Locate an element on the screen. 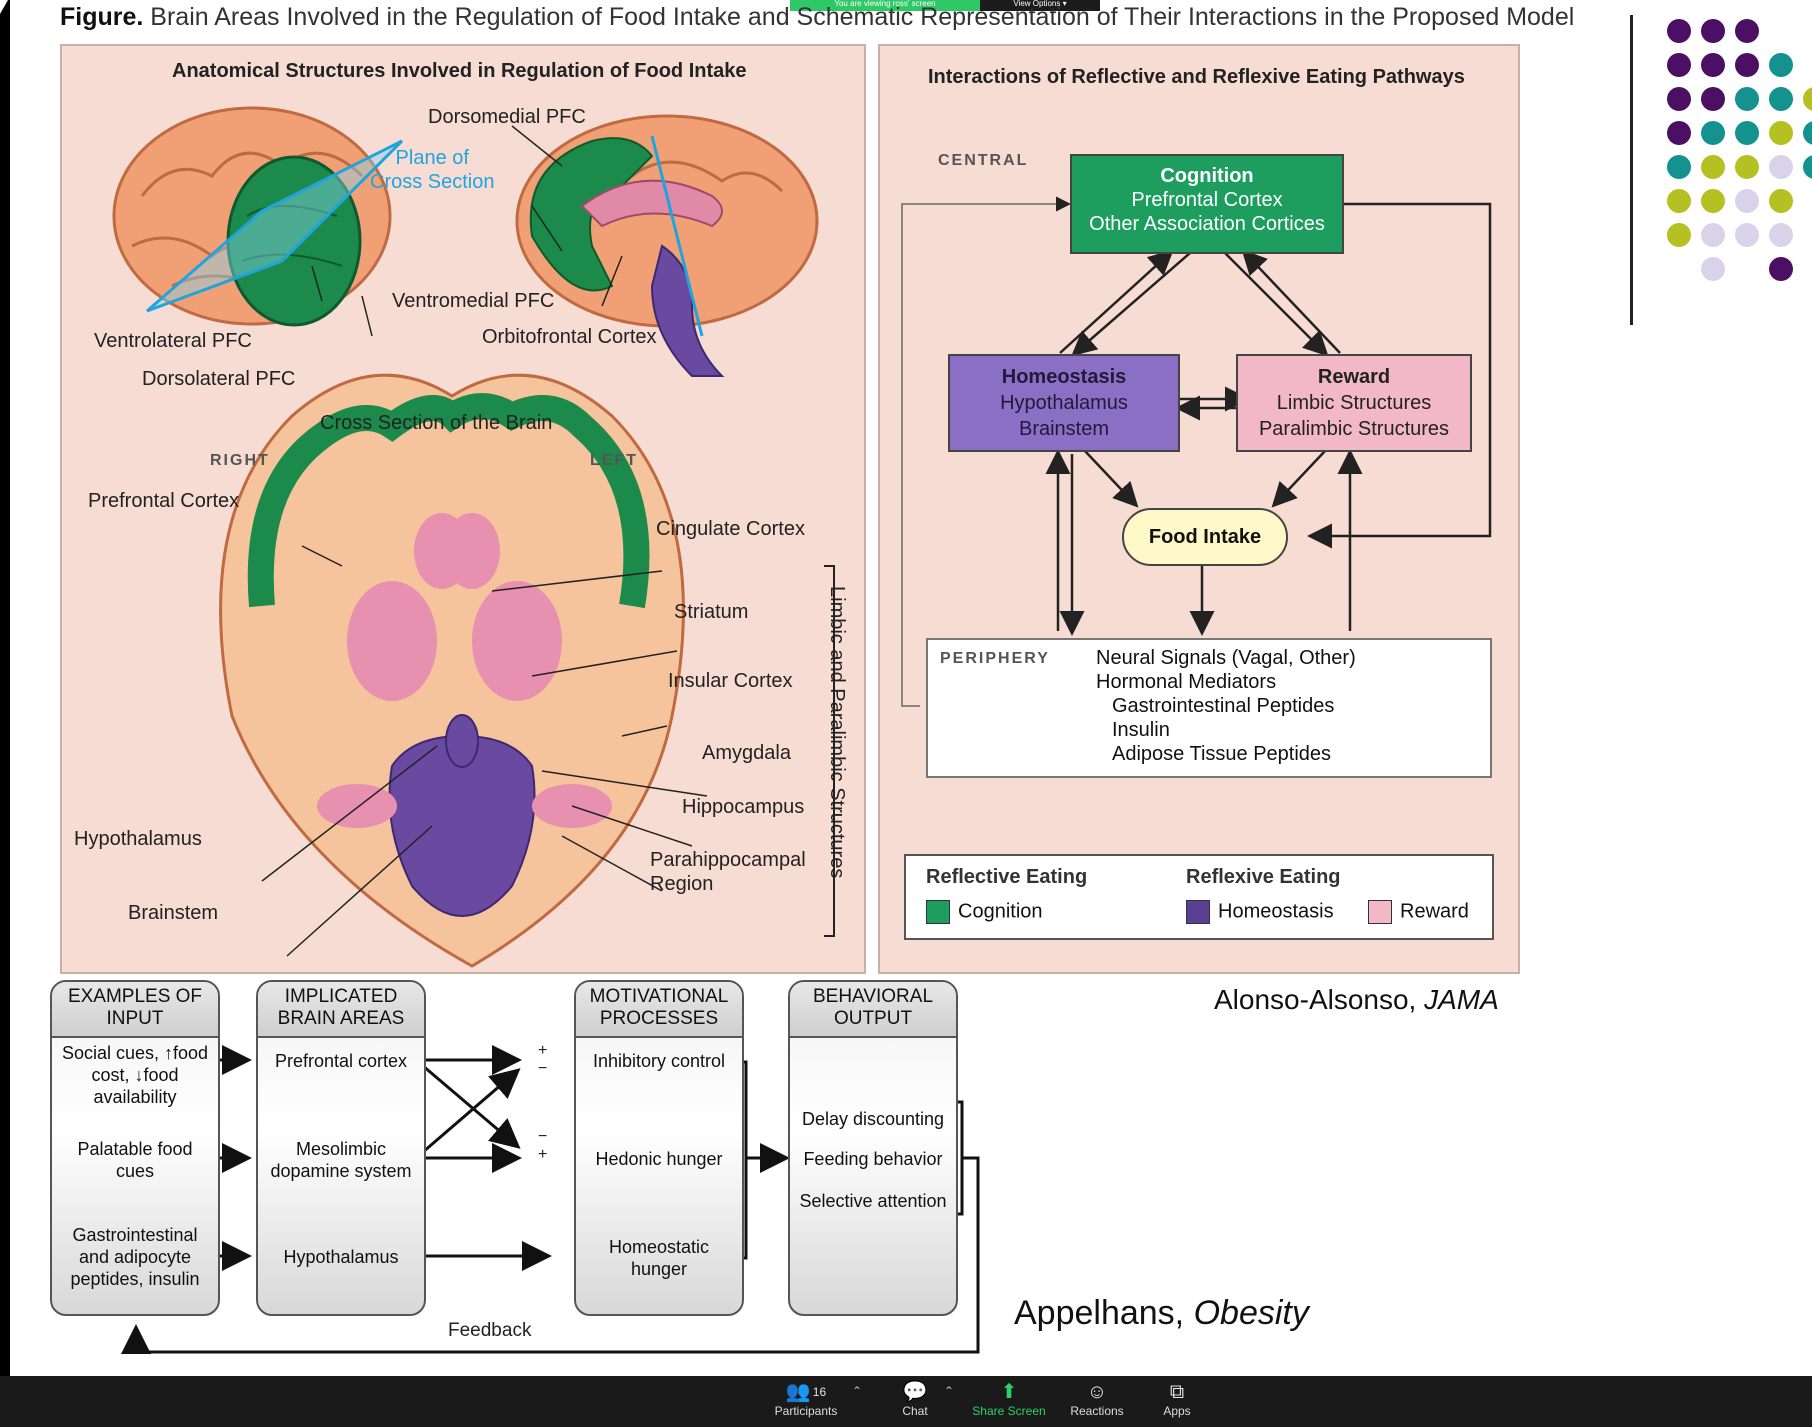 This screenshot has height=1427, width=1812. flow-cell: Palatable food cues is located at coordinates (135, 1160).